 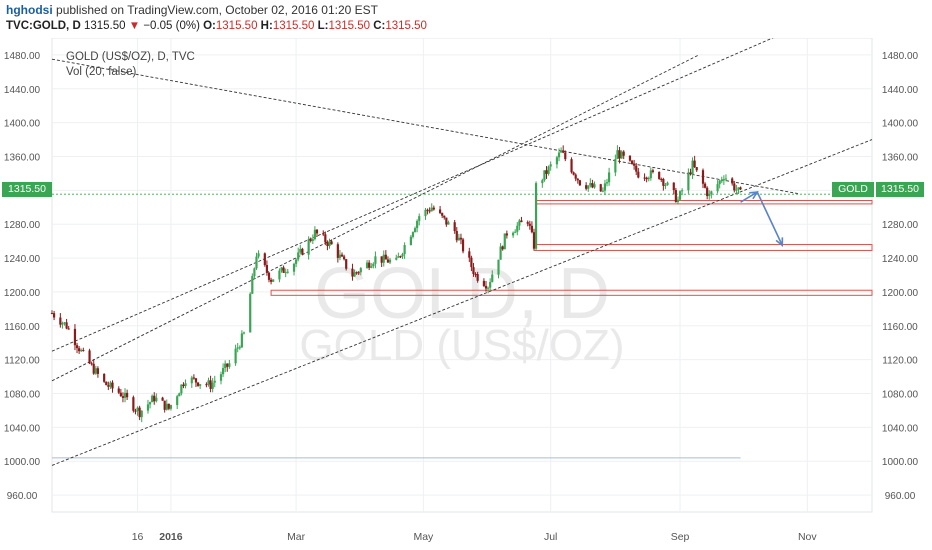 I want to click on y-tick-label-right: 1400.00, so click(x=900, y=124).